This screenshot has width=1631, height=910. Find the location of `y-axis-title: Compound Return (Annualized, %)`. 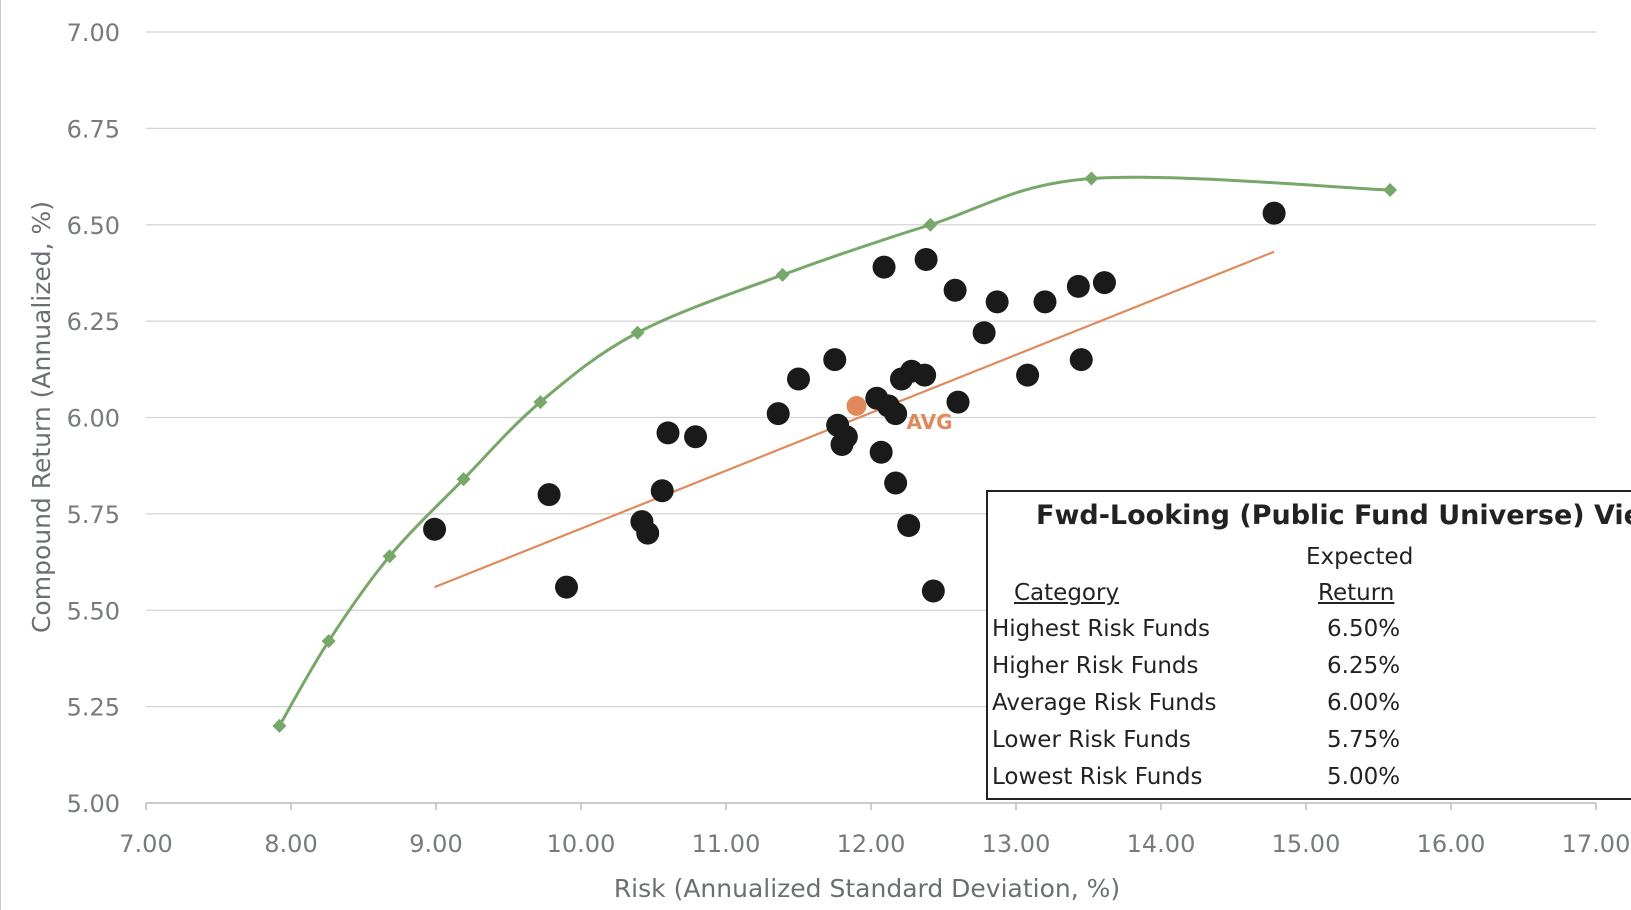

y-axis-title: Compound Return (Annualized, %) is located at coordinates (41, 417).